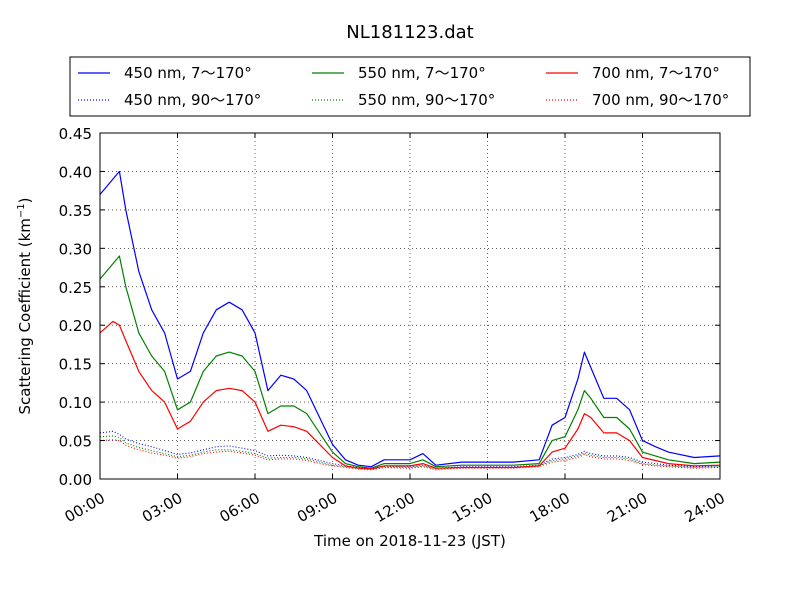  I want to click on x-tick-label: 21:00, so click(627, 507).